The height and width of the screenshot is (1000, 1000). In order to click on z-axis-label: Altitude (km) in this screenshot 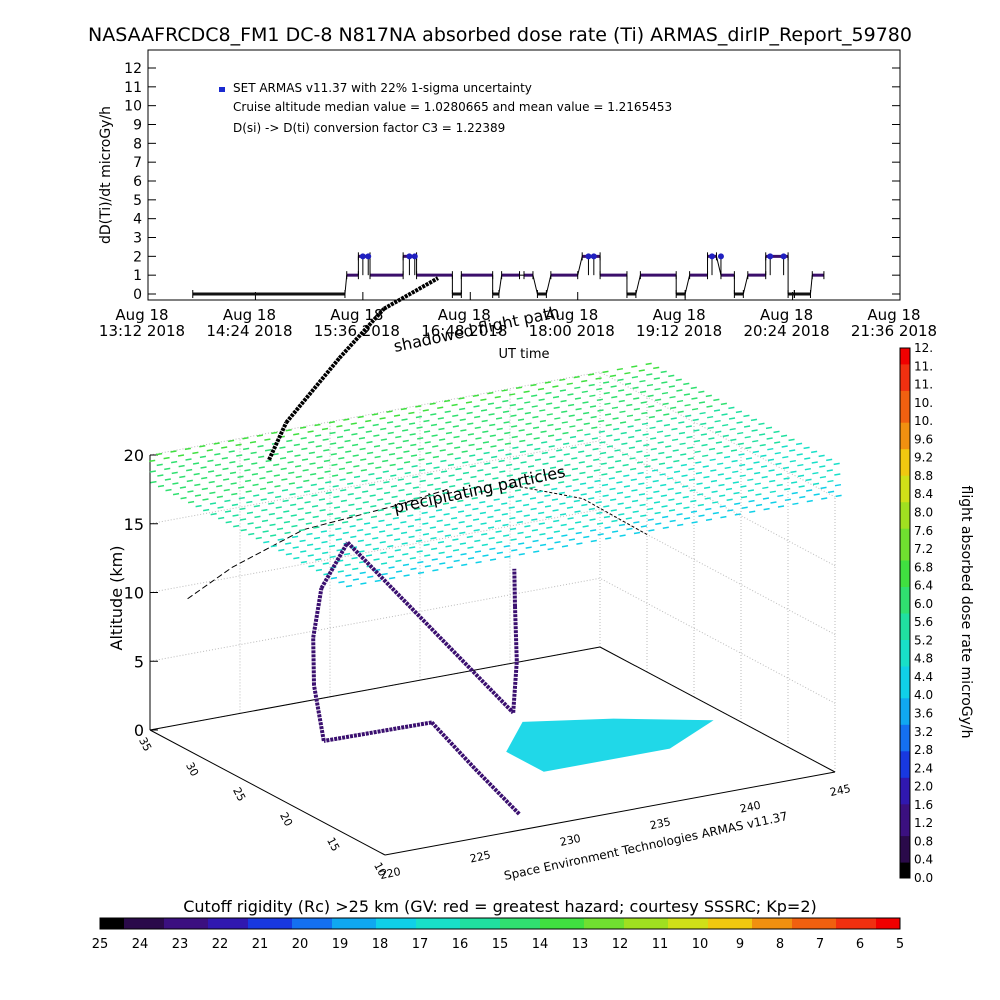, I will do `click(116, 598)`.